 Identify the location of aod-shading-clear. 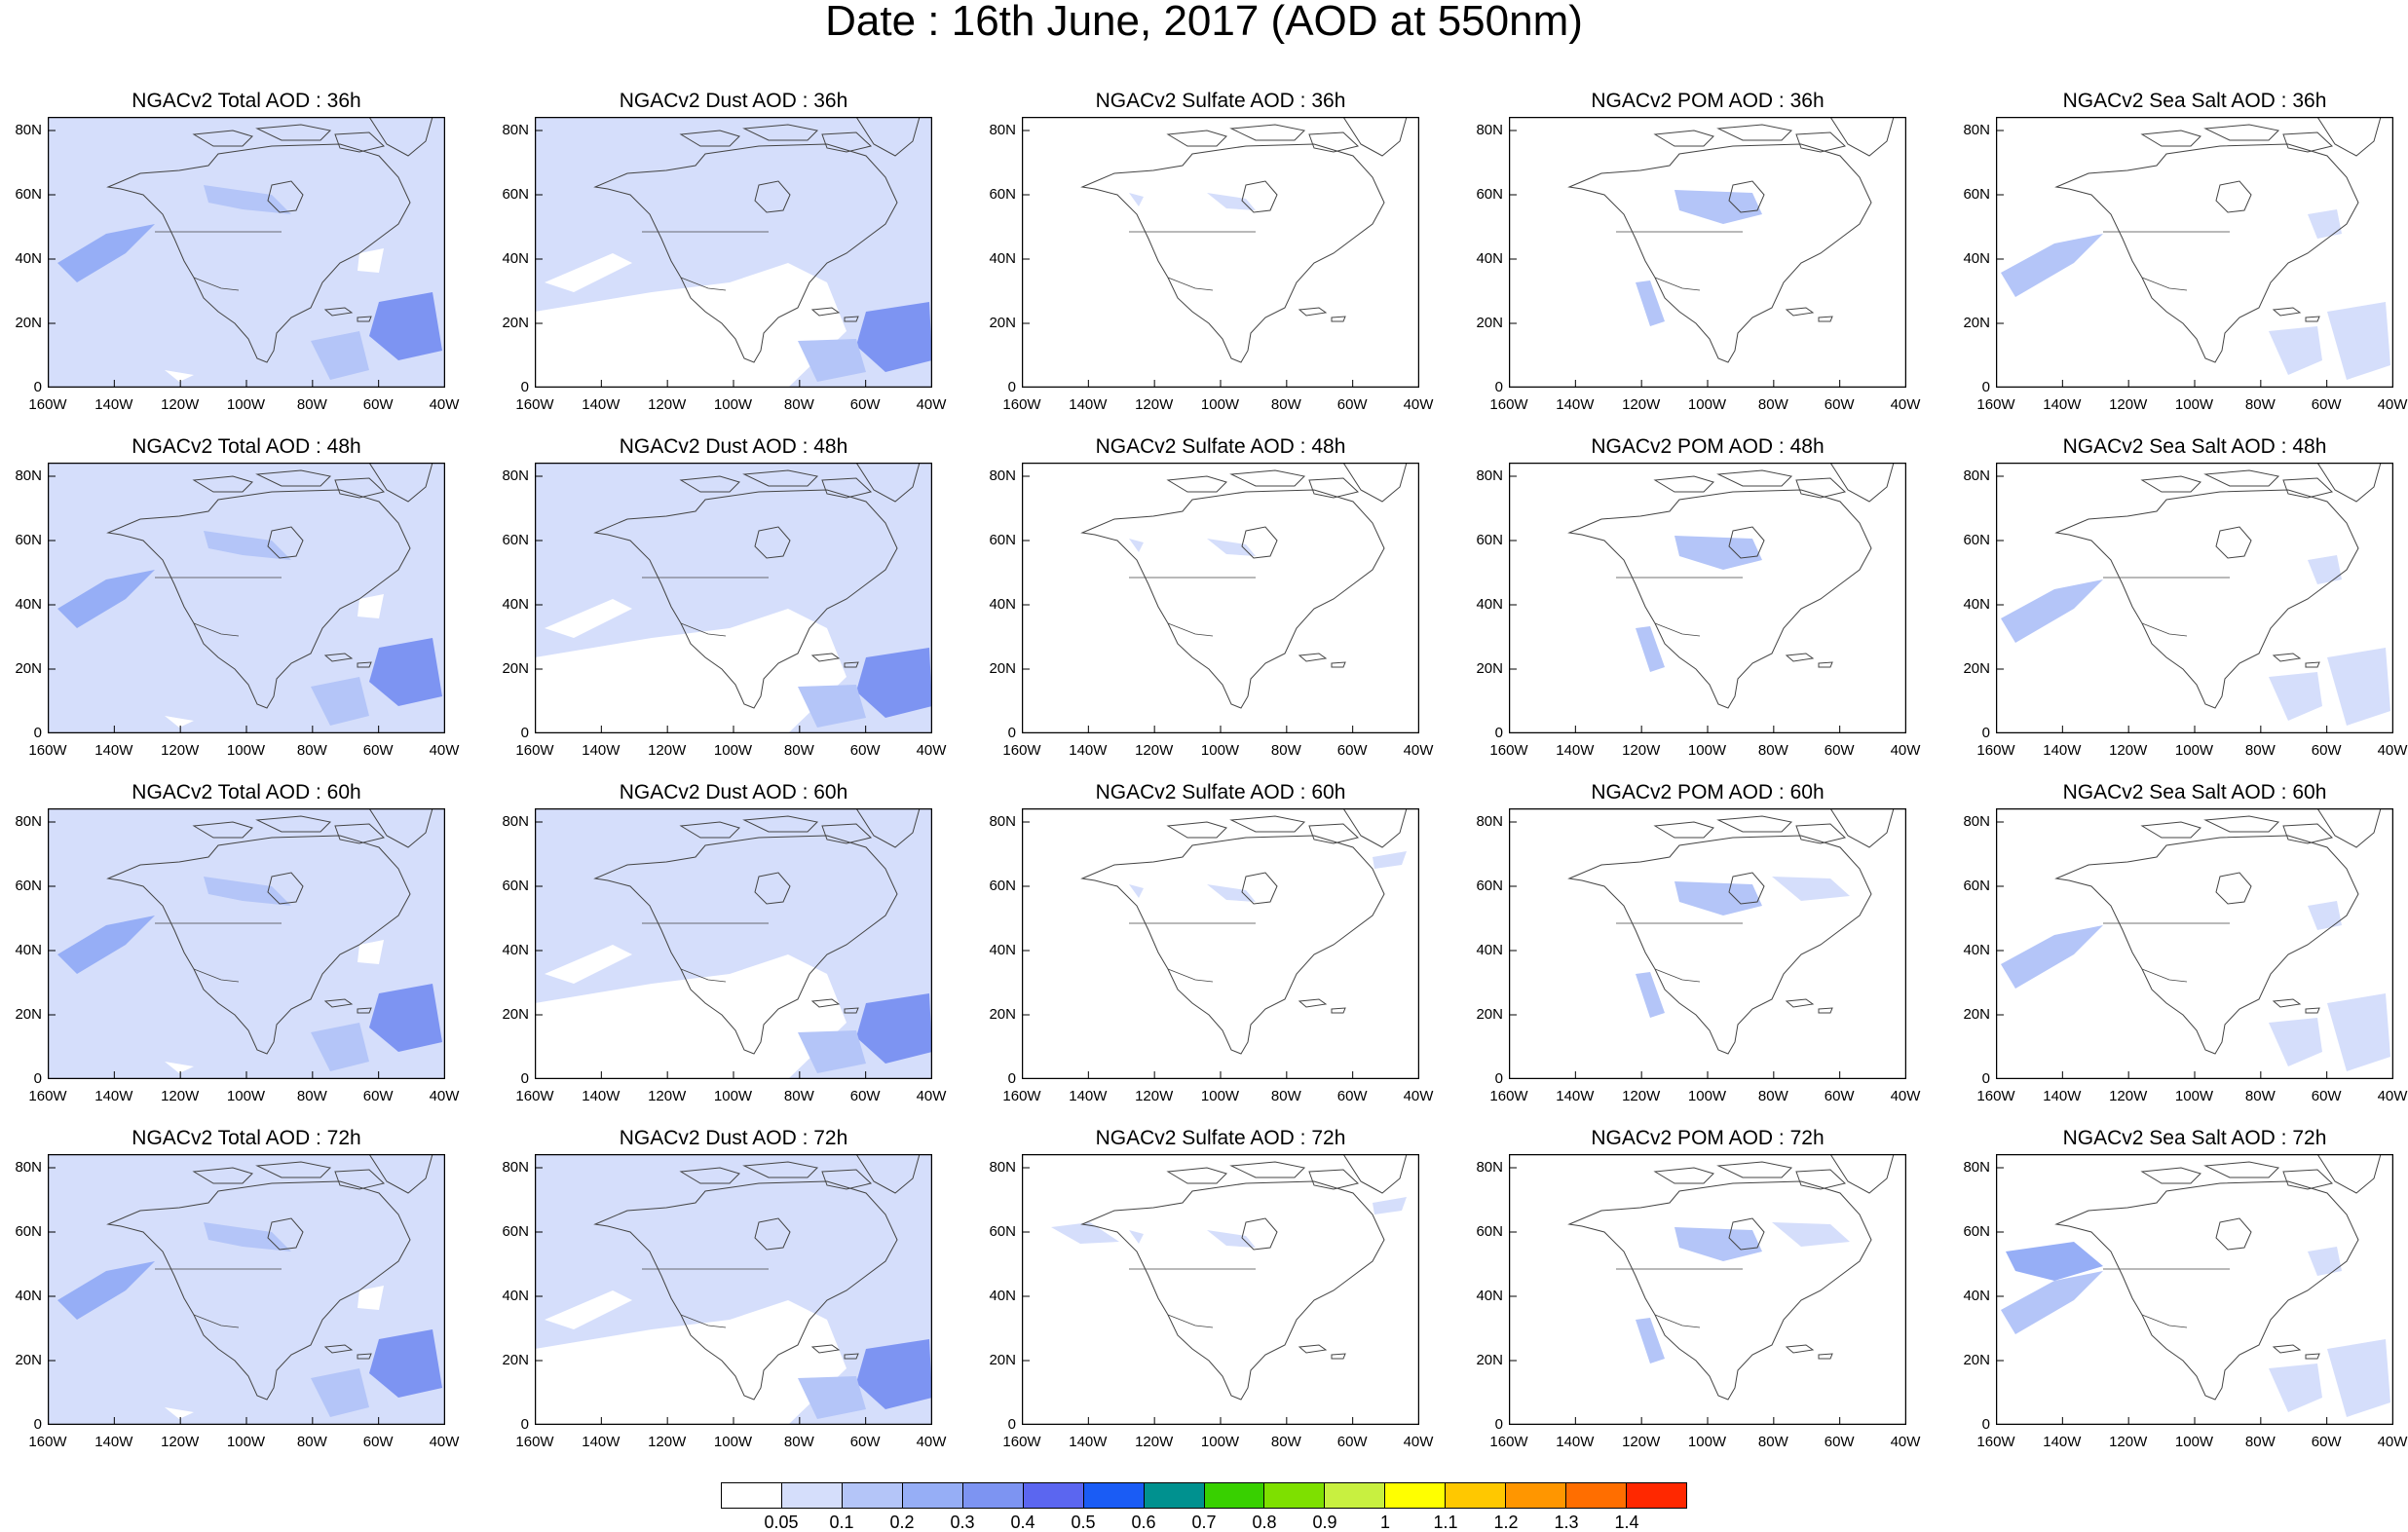
(588, 1309).